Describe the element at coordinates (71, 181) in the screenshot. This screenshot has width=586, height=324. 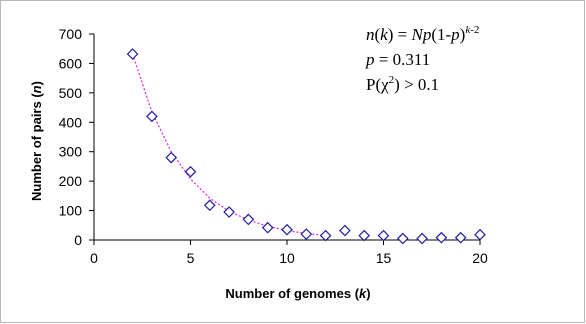
I see `y-tick-label: 200` at that location.